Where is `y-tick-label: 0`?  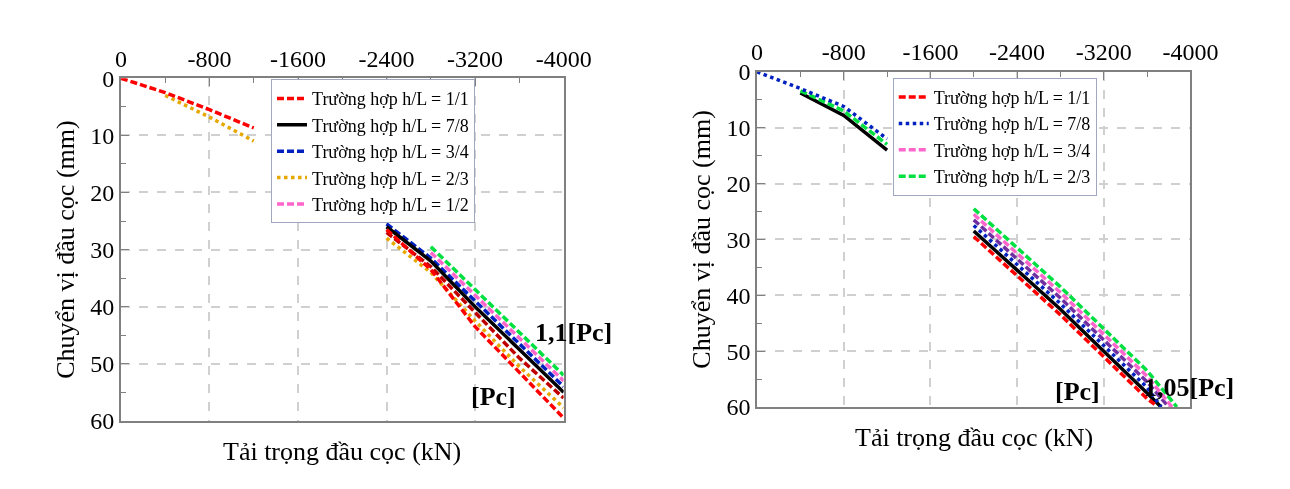 y-tick-label: 0 is located at coordinates (108, 78).